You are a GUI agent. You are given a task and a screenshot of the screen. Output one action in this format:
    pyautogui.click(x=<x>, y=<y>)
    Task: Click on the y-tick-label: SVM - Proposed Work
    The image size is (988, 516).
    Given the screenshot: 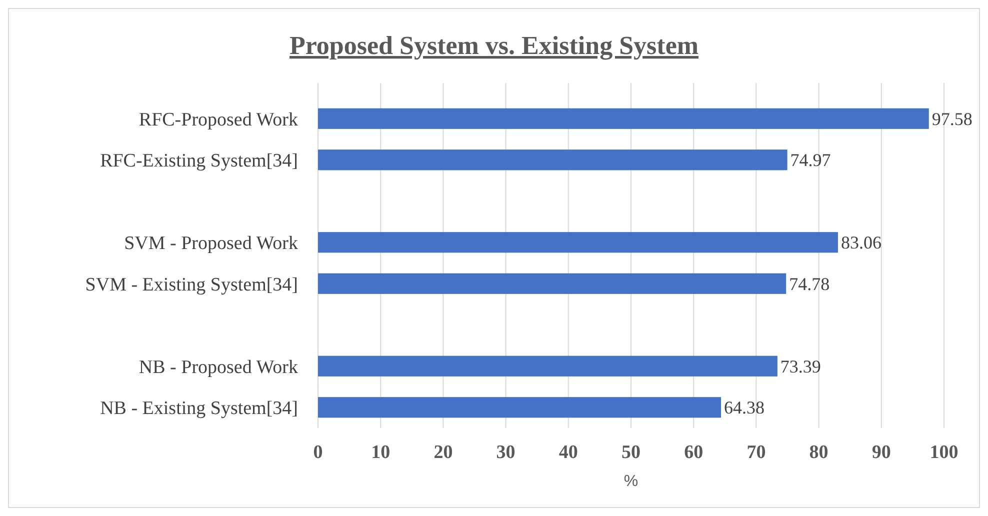 What is the action you would take?
    pyautogui.click(x=211, y=243)
    